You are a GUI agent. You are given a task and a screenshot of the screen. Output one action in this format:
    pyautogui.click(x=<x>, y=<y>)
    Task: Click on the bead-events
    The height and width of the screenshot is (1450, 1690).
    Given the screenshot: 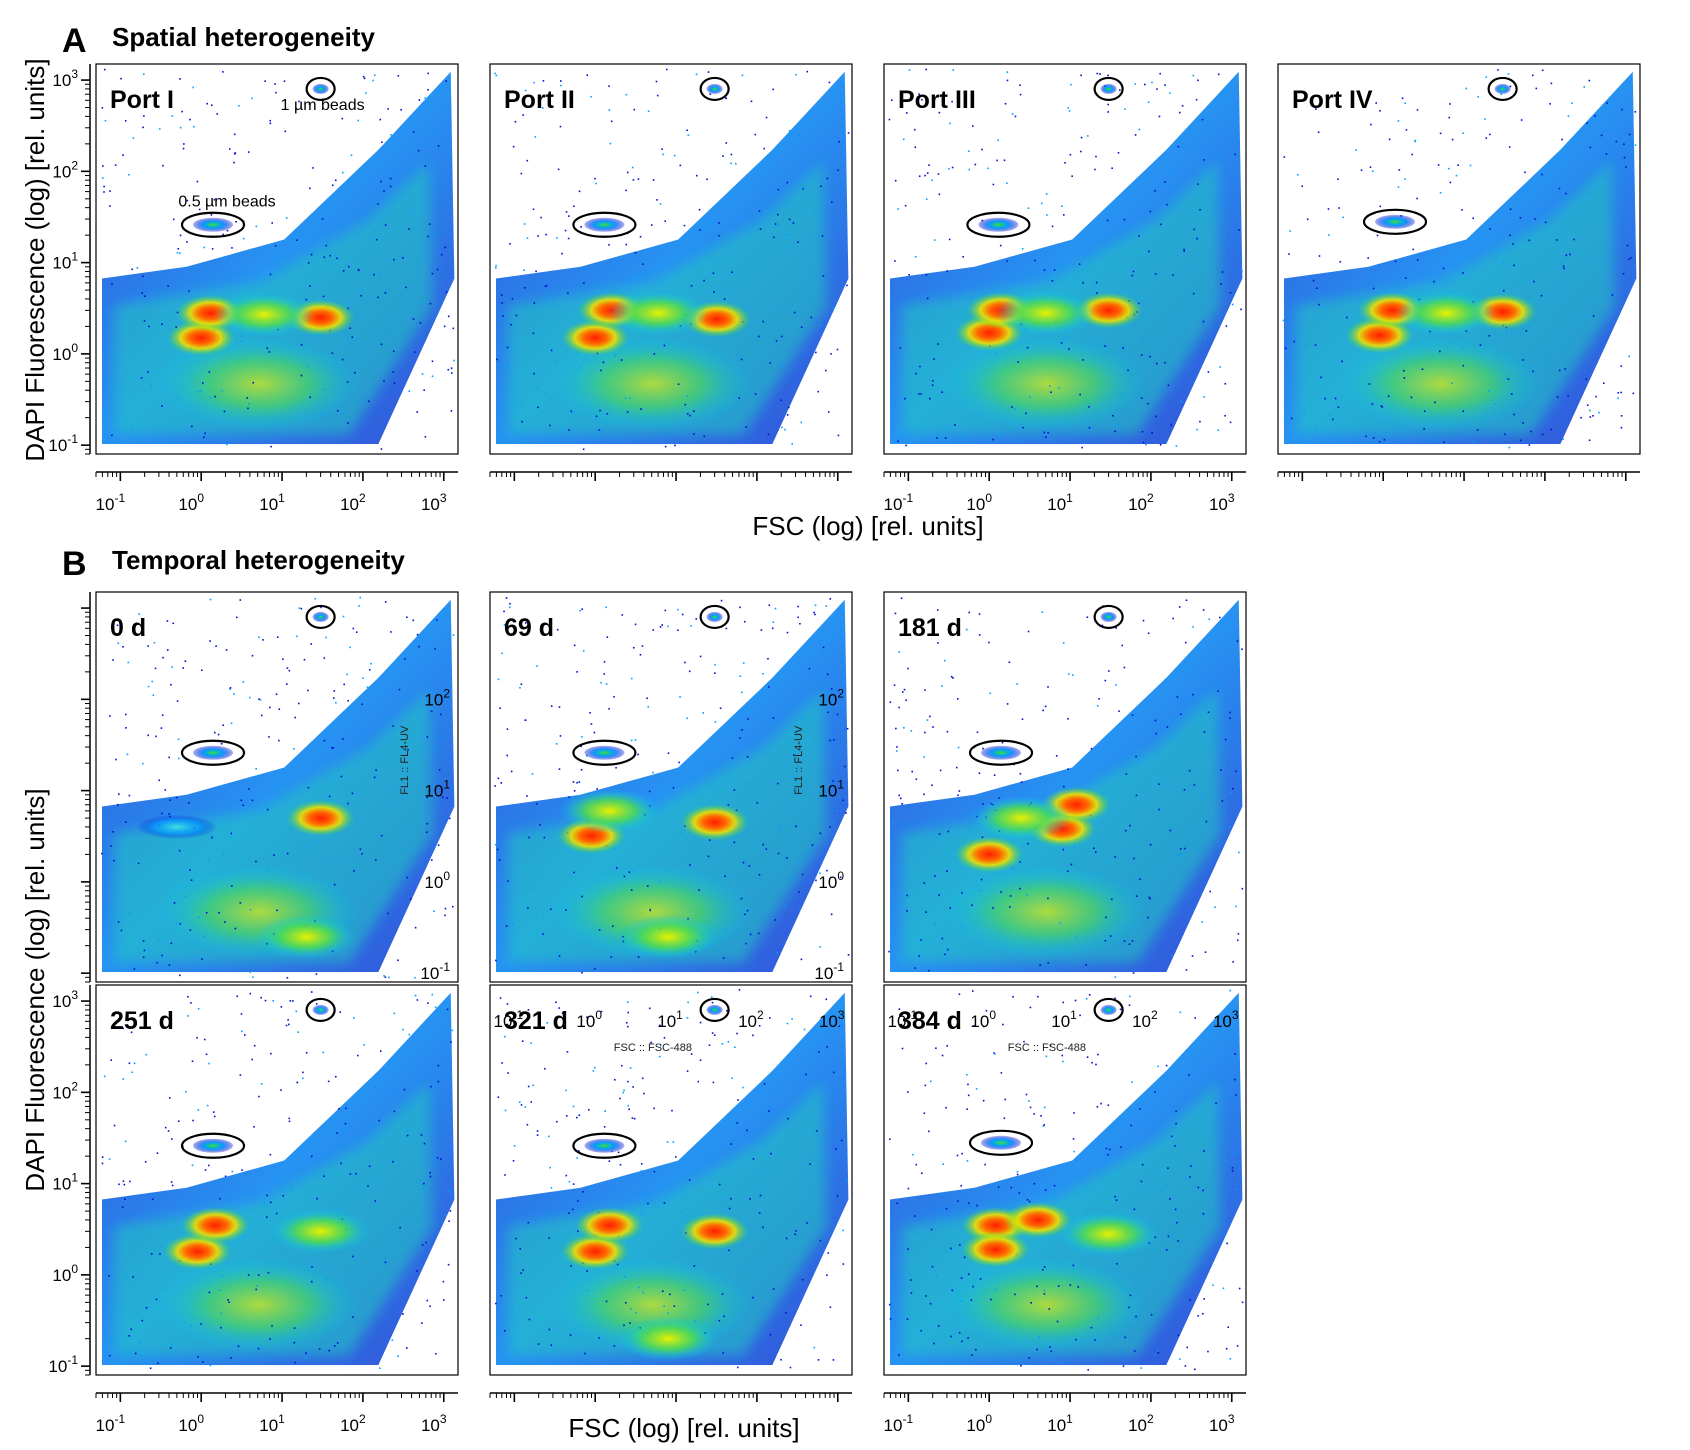 What is the action you would take?
    pyautogui.click(x=213, y=752)
    